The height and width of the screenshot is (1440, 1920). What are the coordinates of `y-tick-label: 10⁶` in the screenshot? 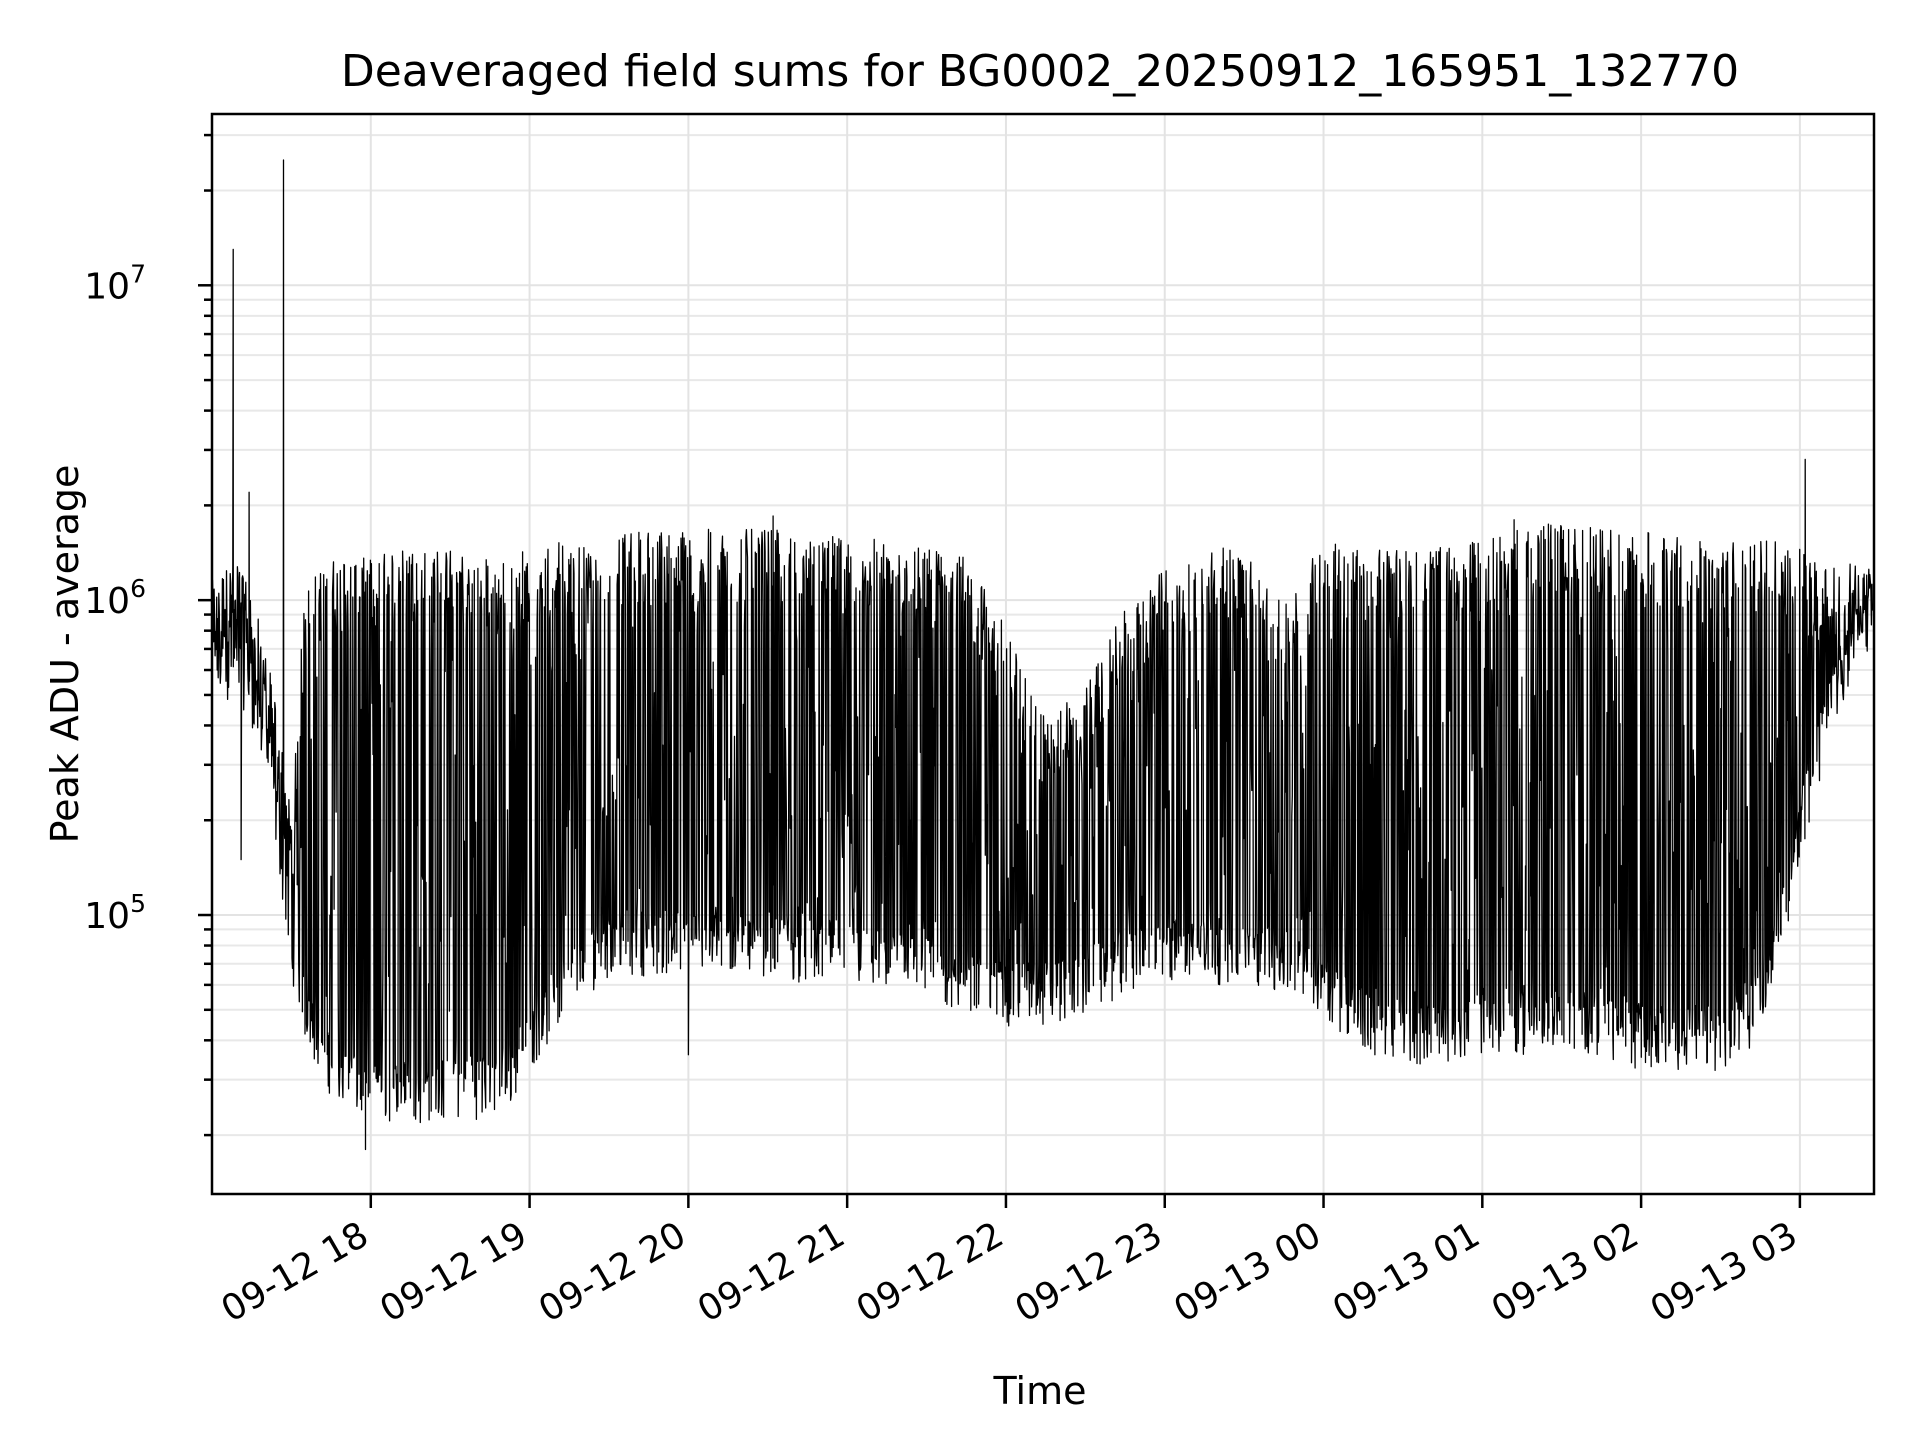 It's located at (115, 598).